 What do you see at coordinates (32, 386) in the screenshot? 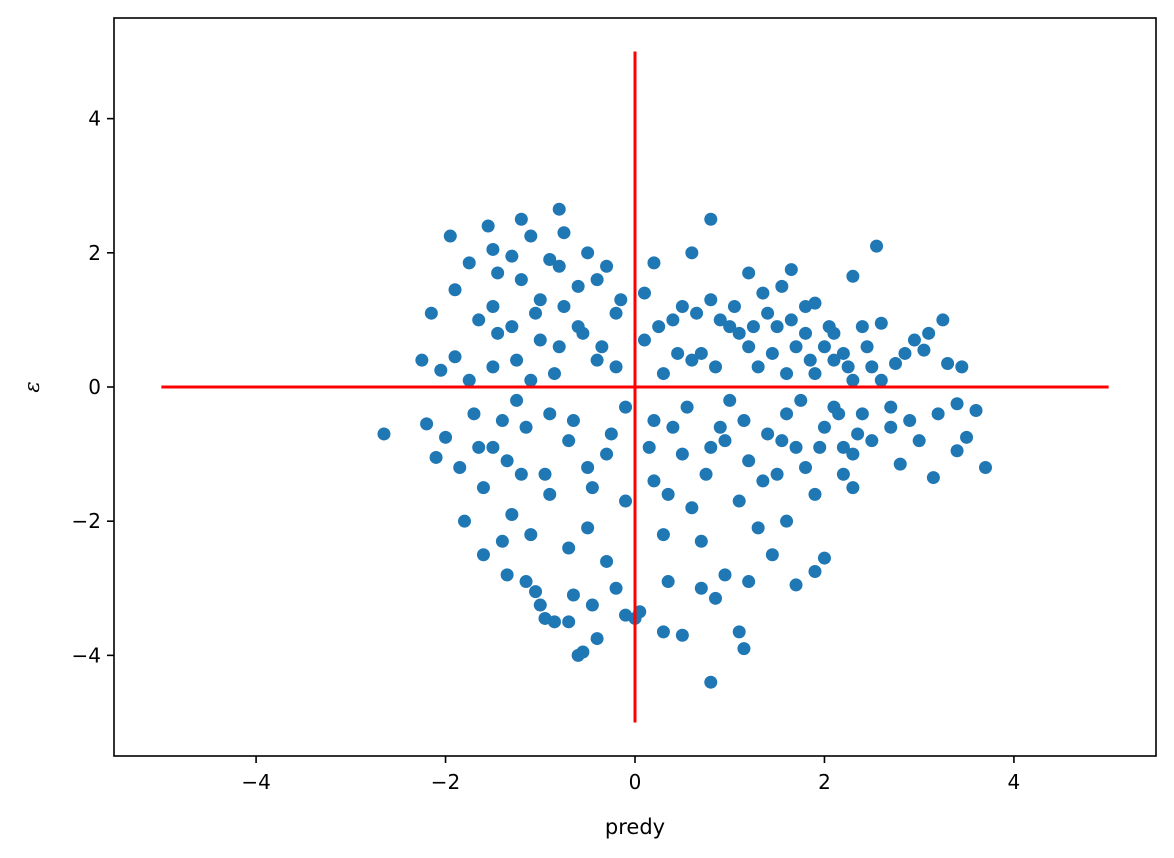
I see `y-axis-label: ε` at bounding box center [32, 386].